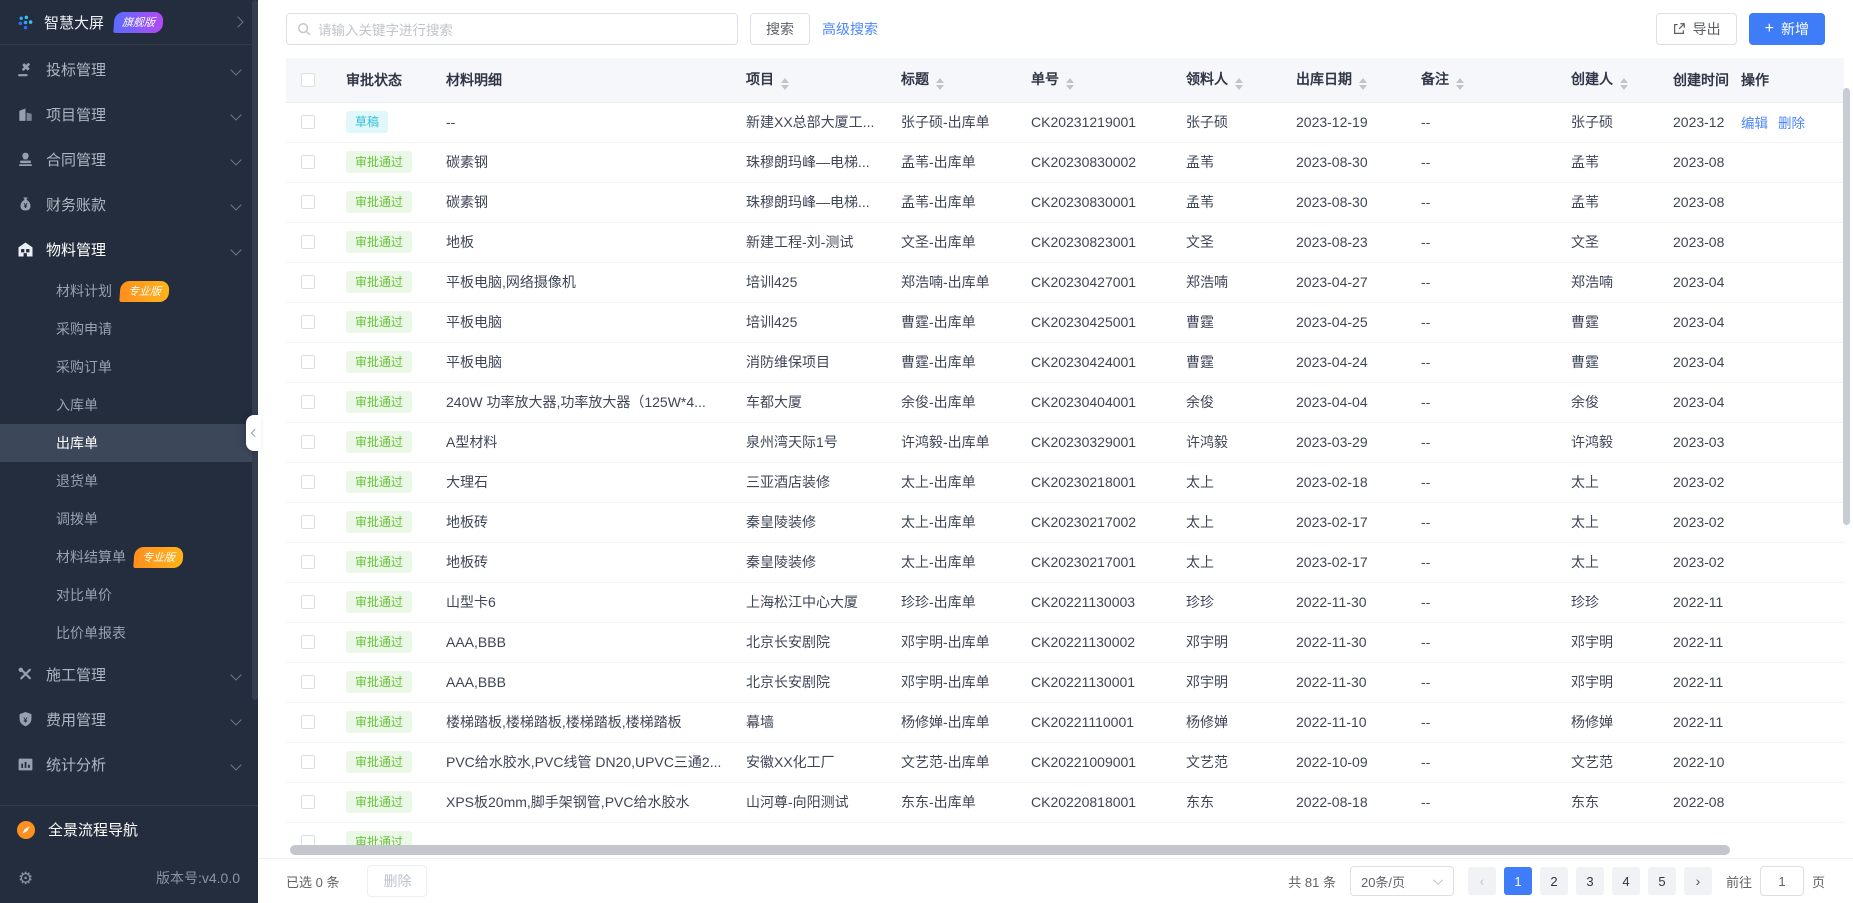 The width and height of the screenshot is (1853, 903). I want to click on column-header: 备注, so click(1484, 80).